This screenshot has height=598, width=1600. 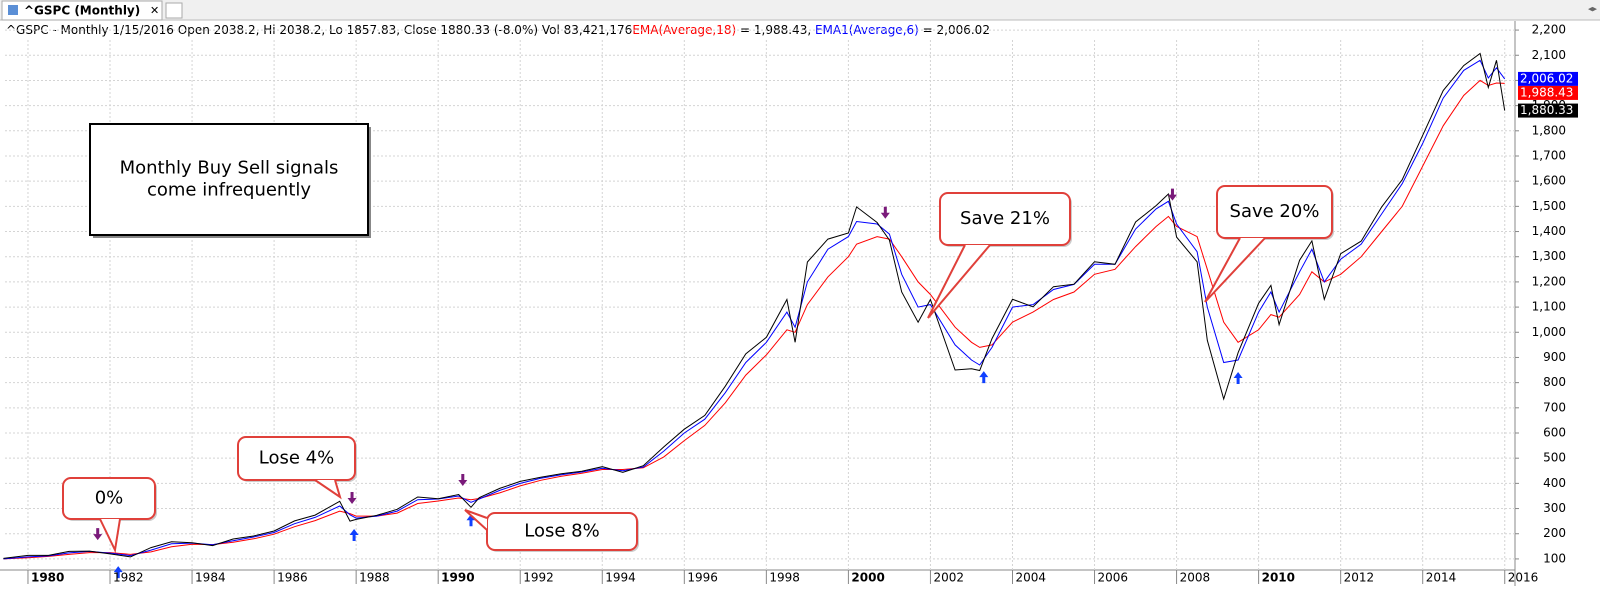 What do you see at coordinates (1554, 458) in the screenshot?
I see `y-tick-label: 500` at bounding box center [1554, 458].